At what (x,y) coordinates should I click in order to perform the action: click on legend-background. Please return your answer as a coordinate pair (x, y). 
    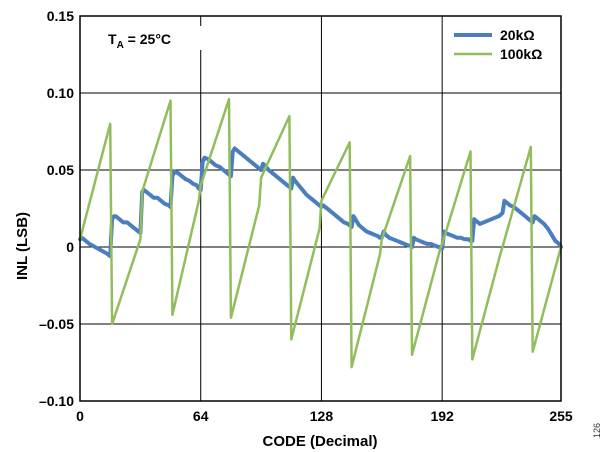
    Looking at the image, I should click on (502, 41).